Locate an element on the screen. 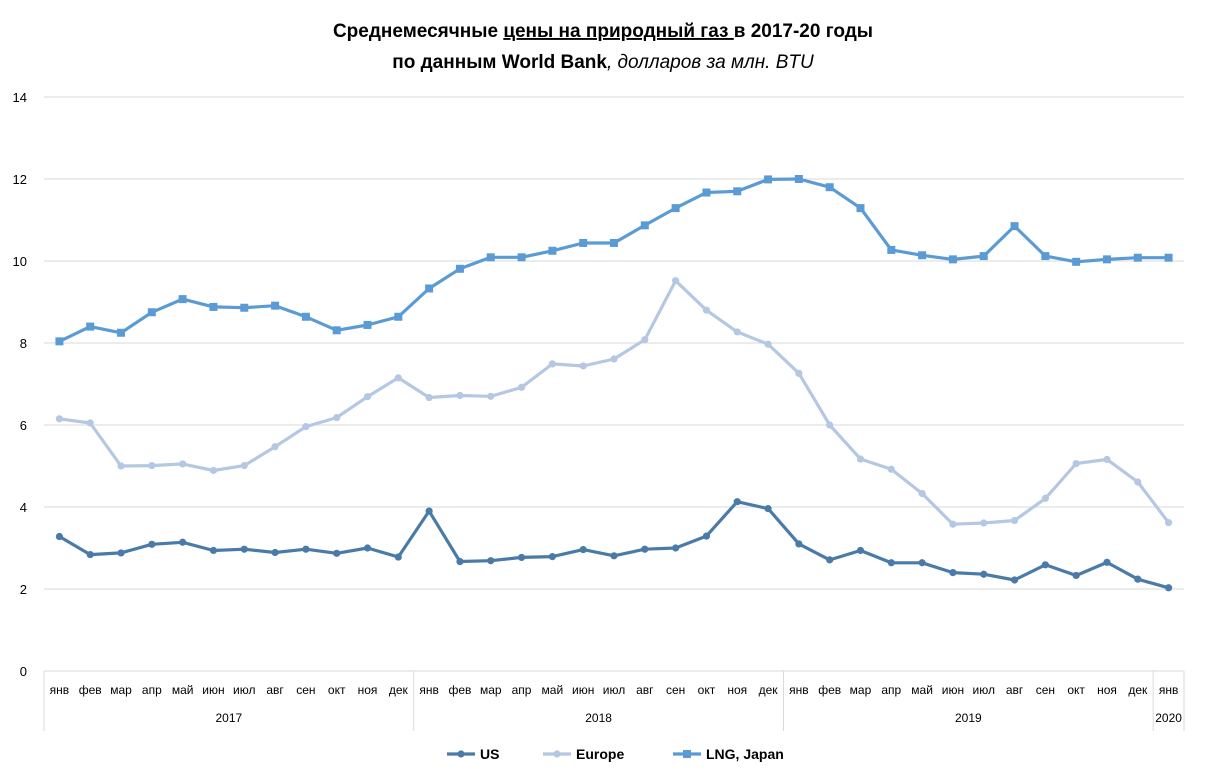 Image resolution: width=1206 pixels, height=779 pixels. year-label: 2020 is located at coordinates (1168, 718).